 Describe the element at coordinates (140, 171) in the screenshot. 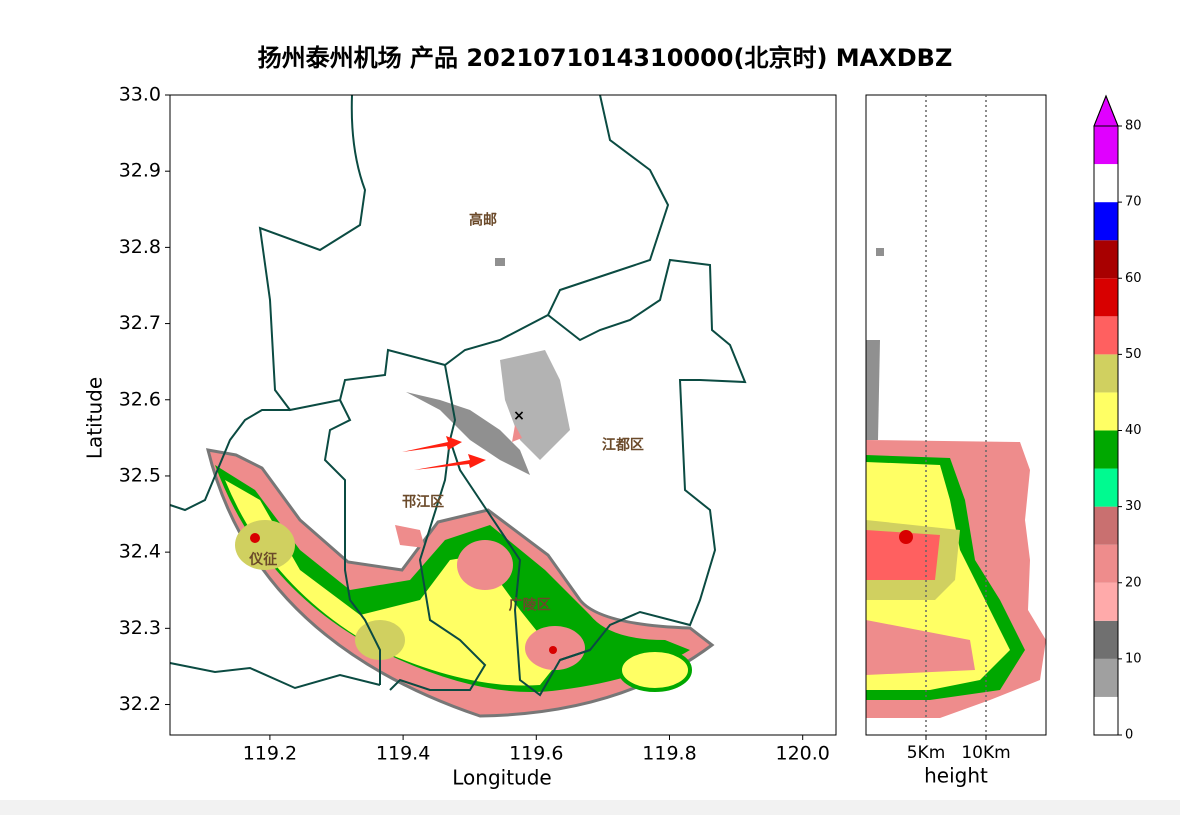

I see `y-tick-label: 32.9` at that location.